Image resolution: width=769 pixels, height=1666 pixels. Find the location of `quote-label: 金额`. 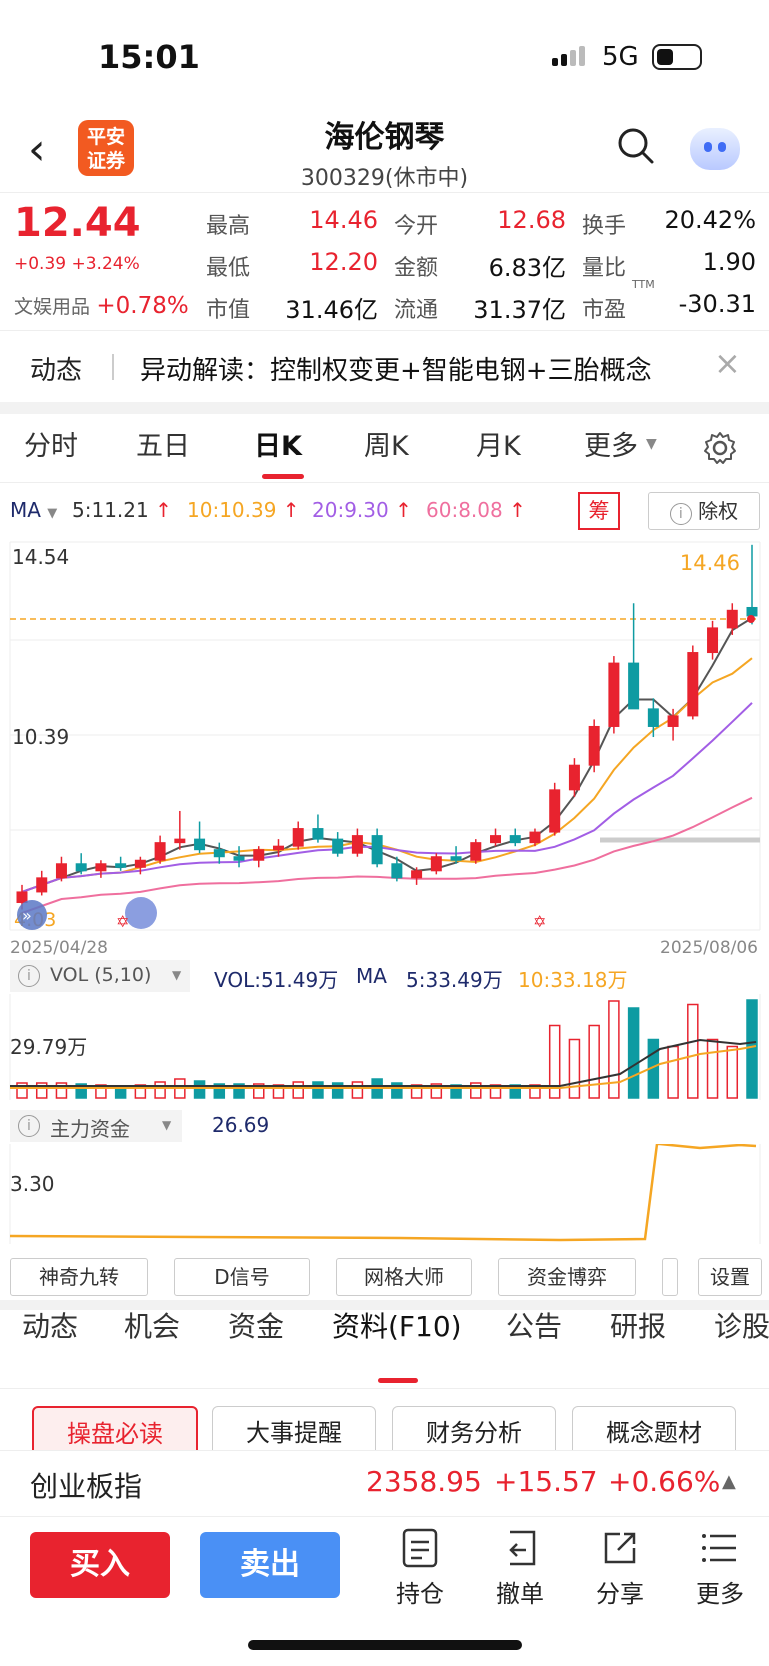

quote-label: 金额 is located at coordinates (416, 268).